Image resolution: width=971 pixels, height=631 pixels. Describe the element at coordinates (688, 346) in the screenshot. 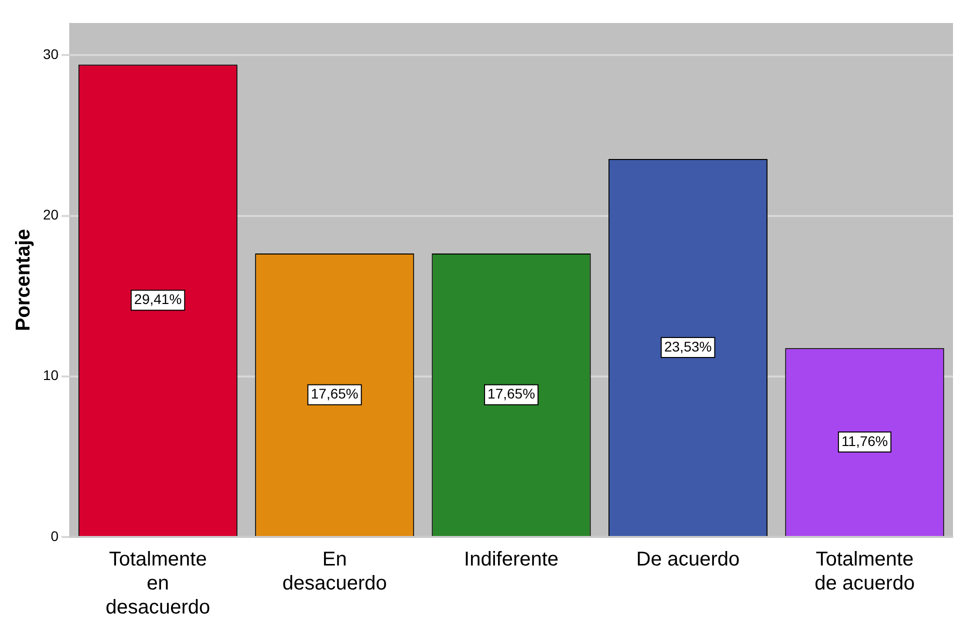

I see `data-label: 23,53%` at that location.